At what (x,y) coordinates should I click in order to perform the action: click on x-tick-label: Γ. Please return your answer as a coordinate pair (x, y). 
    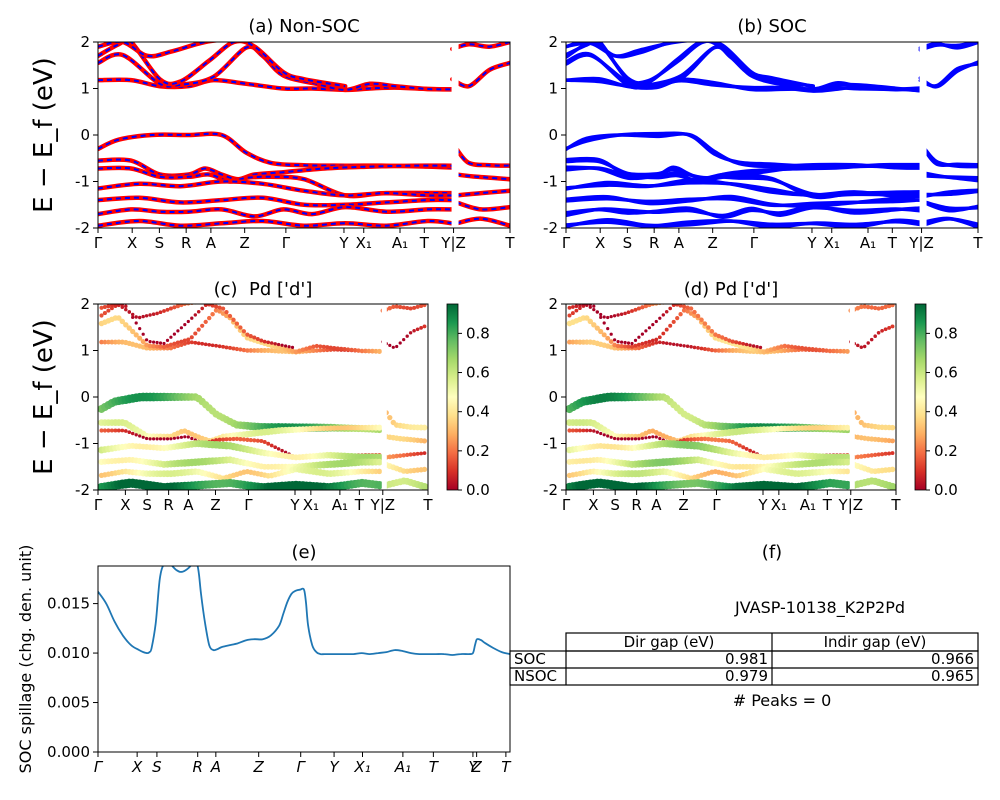
    Looking at the image, I should click on (566, 243).